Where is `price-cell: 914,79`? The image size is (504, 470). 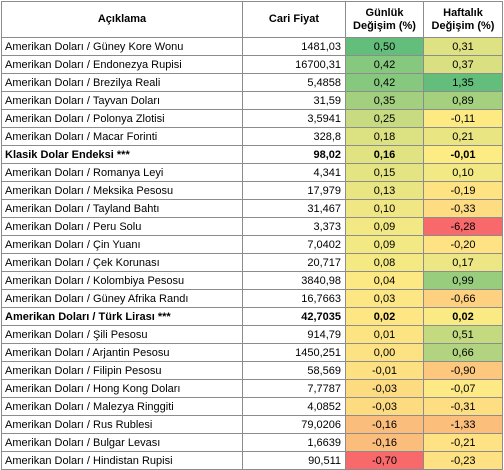 price-cell: 914,79 is located at coordinates (294, 334).